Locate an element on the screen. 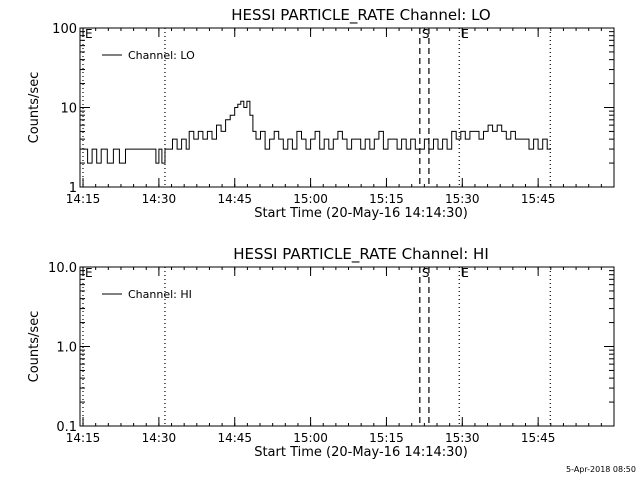 The image size is (640, 480). y-tick-label: 100 is located at coordinates (64, 29).